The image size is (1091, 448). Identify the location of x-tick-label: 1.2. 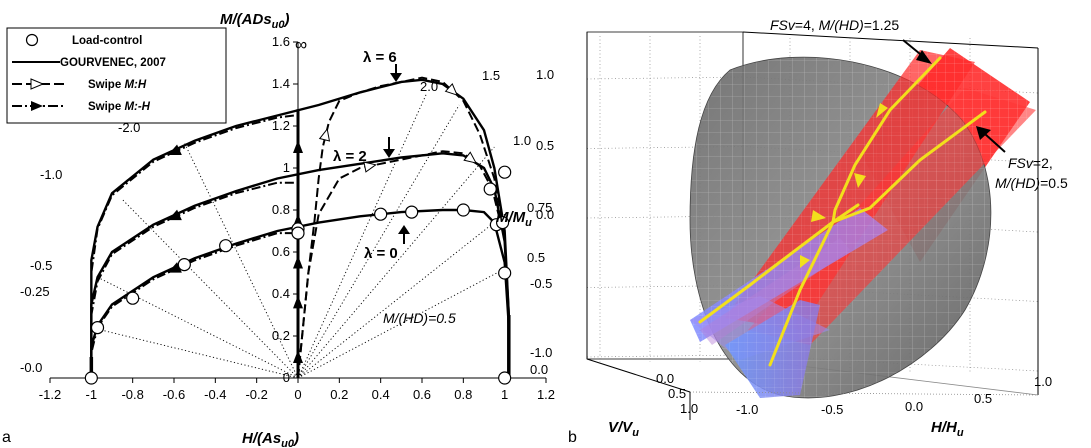
(546, 394).